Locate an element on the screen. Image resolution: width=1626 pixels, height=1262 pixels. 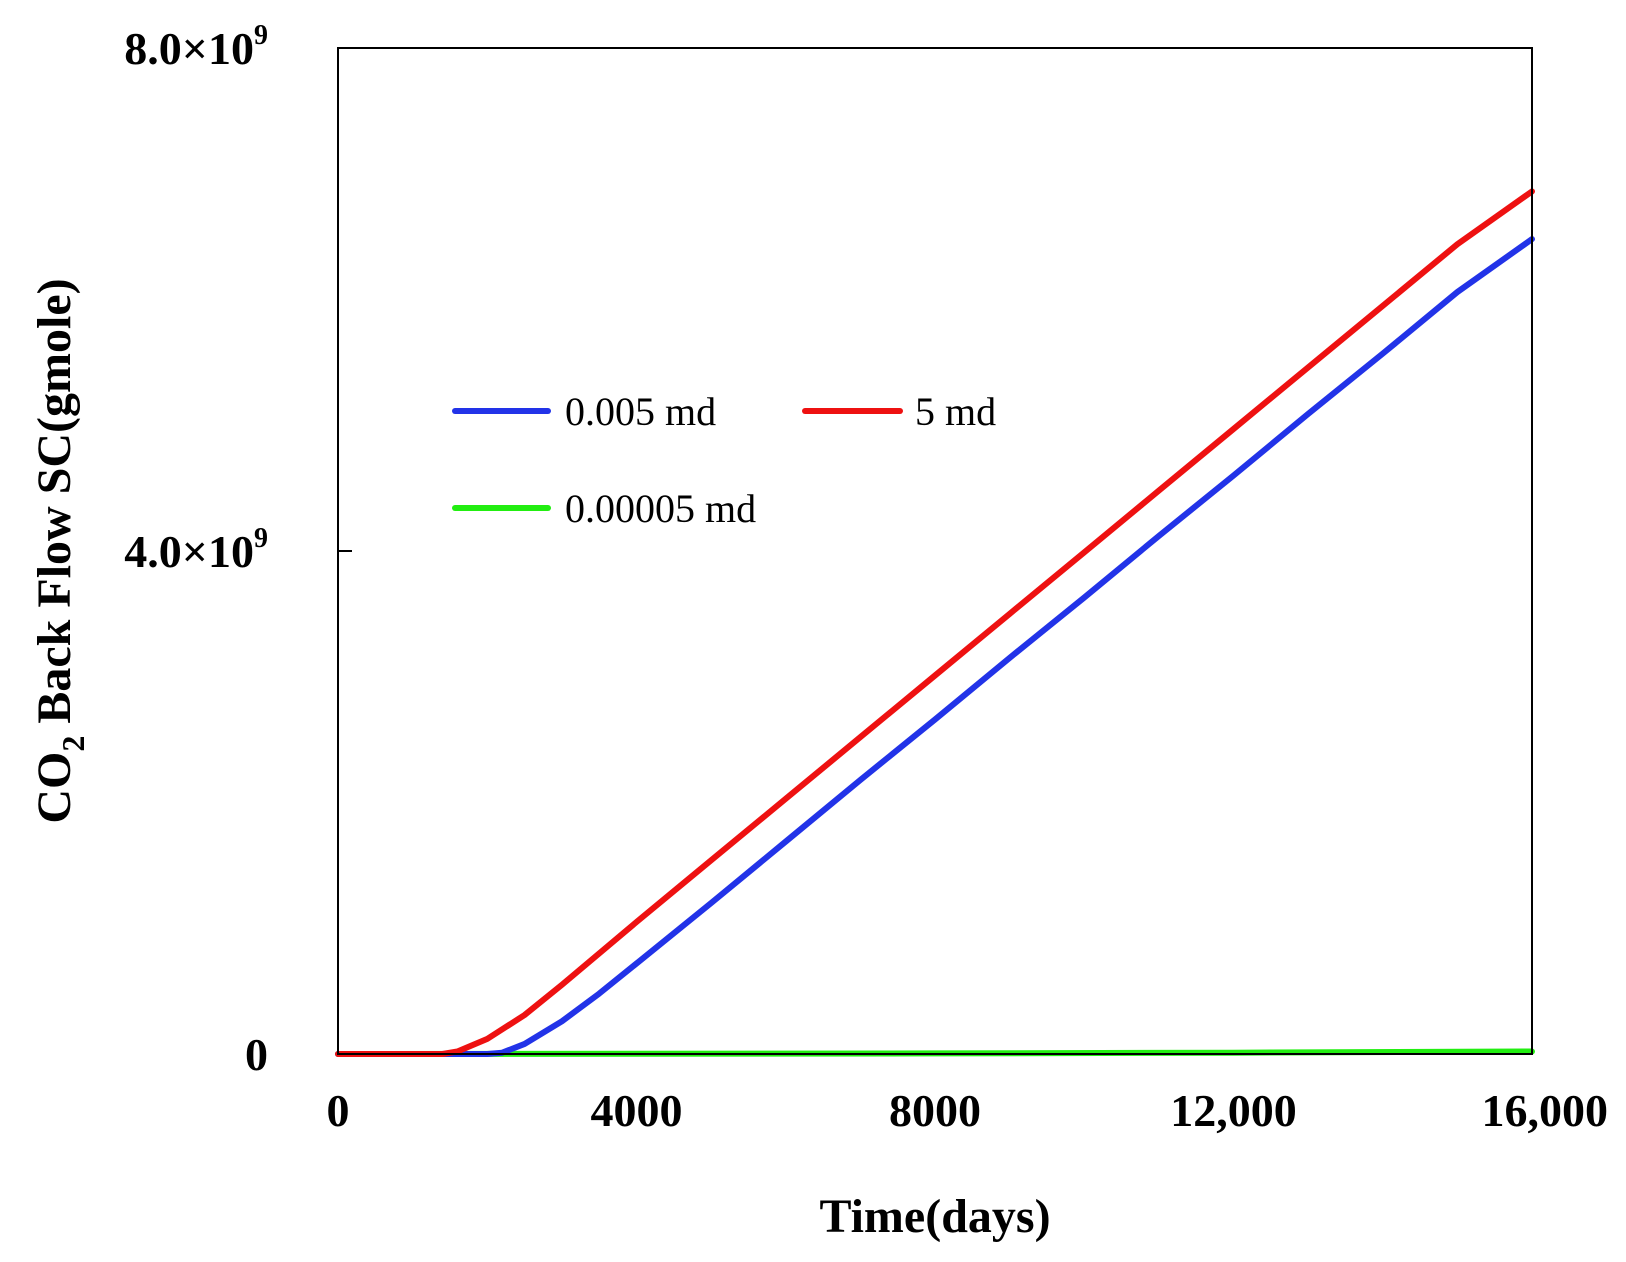
y-tick-exponent-2: 9 is located at coordinates (261, 35).